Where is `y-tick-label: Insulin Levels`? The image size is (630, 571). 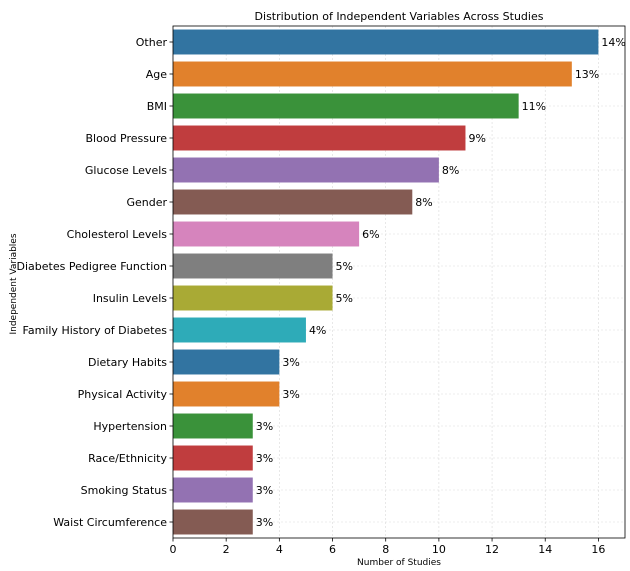 y-tick-label: Insulin Levels is located at coordinates (130, 298).